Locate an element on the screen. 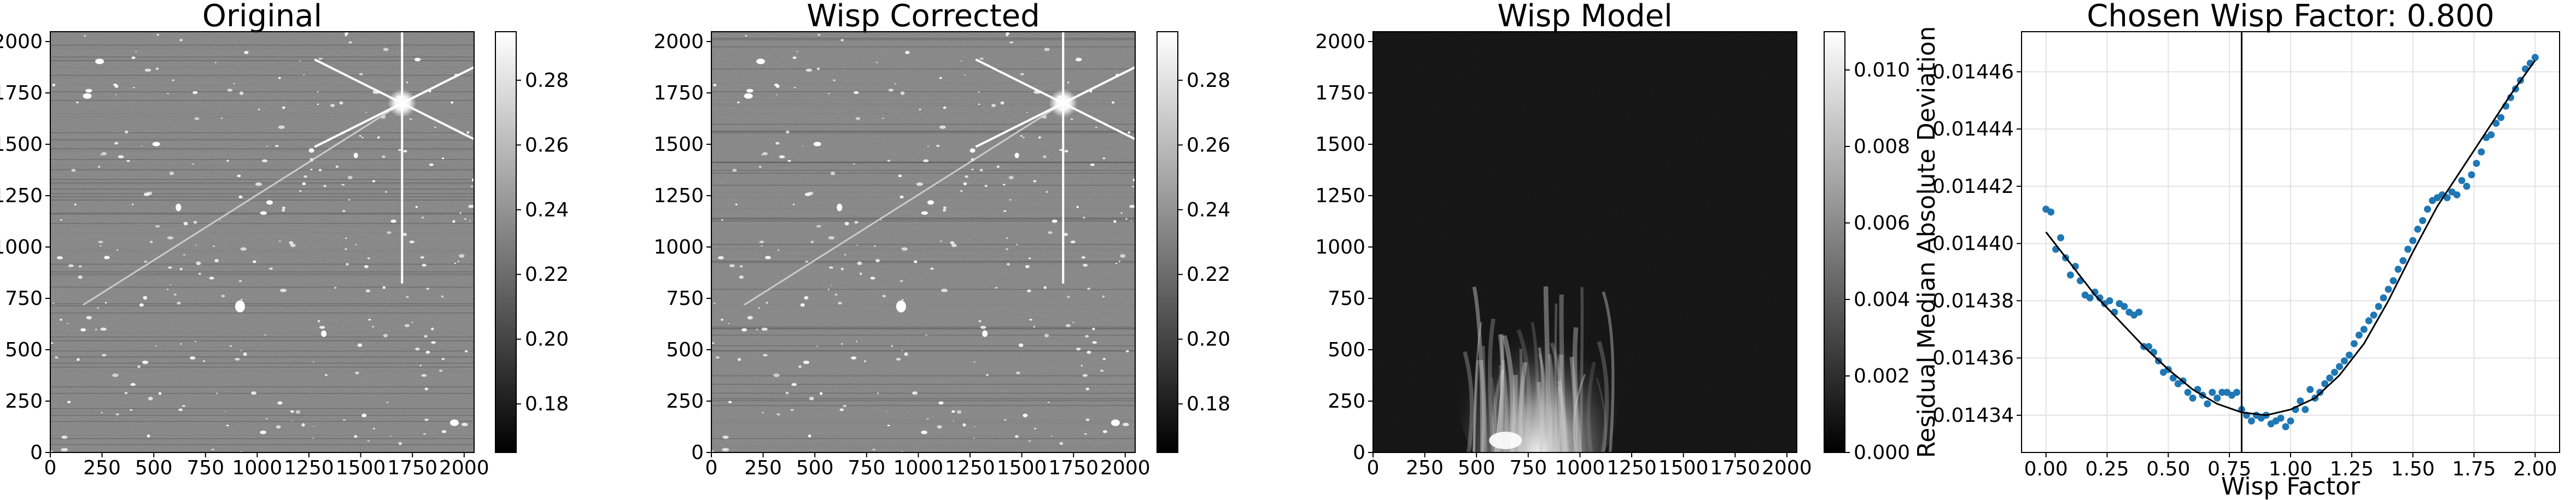  y-tick-label: 500 is located at coordinates (1346, 350).